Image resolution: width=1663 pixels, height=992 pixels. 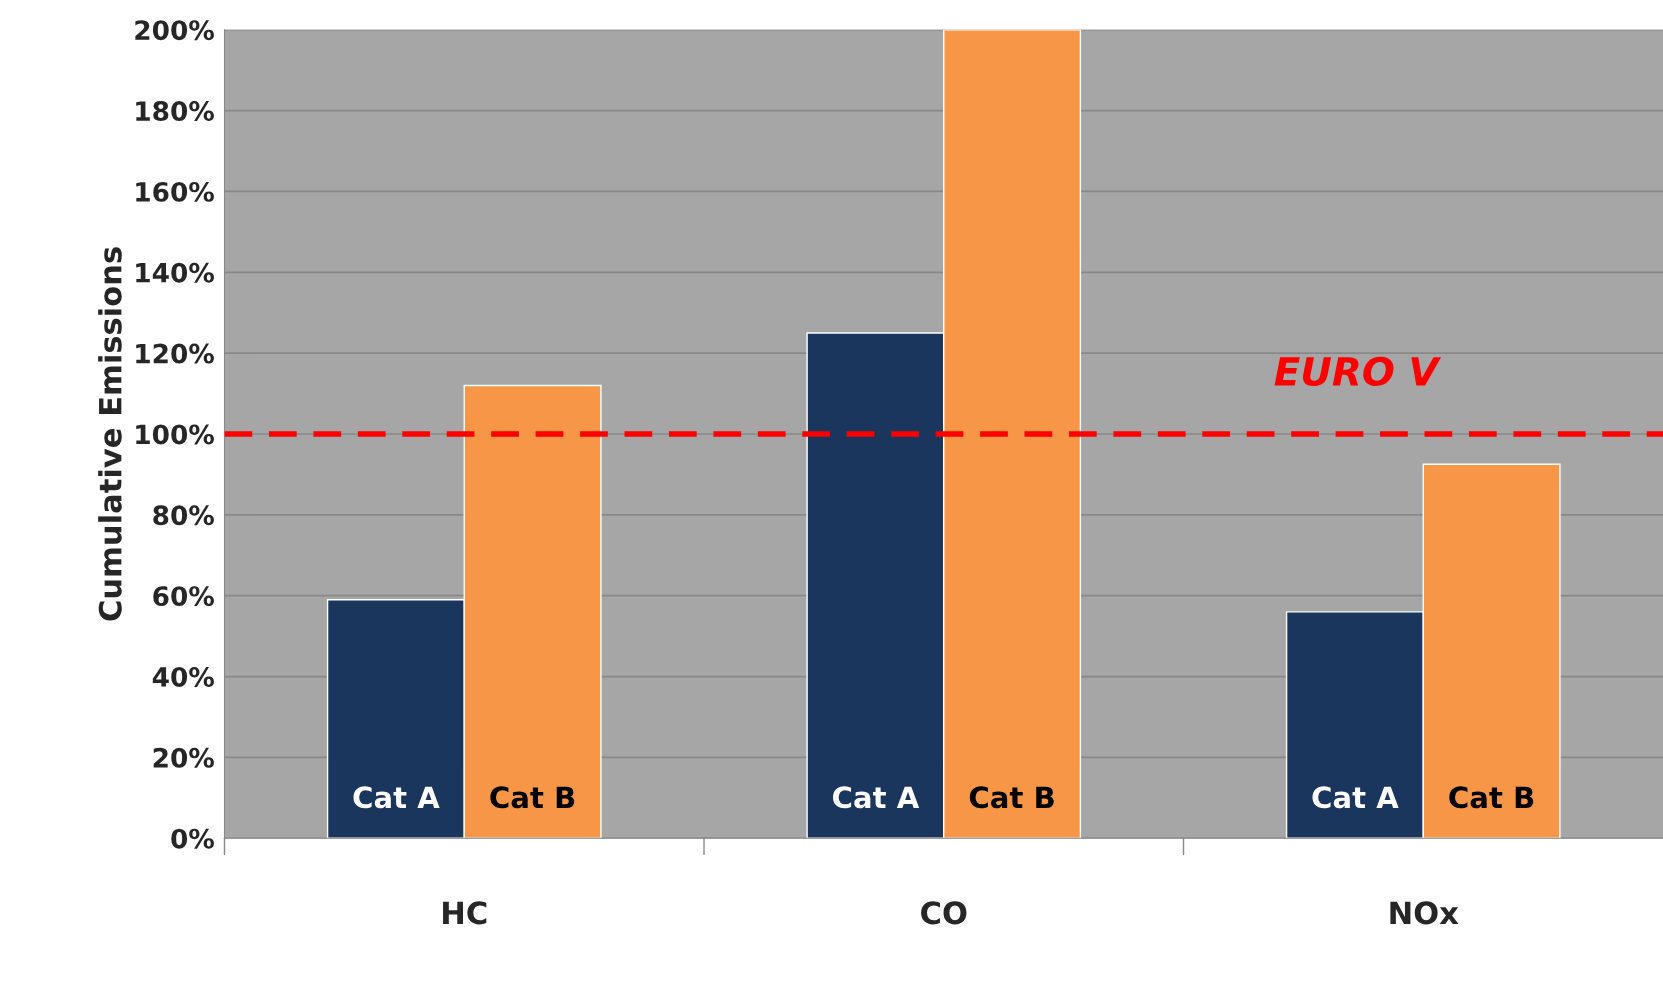 What do you see at coordinates (175, 272) in the screenshot?
I see `y-tick-label: 140%` at bounding box center [175, 272].